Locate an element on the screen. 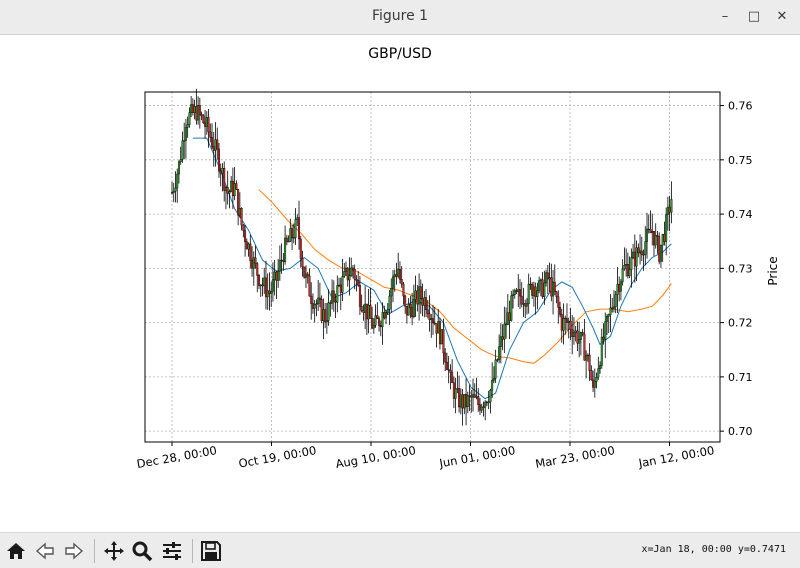 Image resolution: width=800 pixels, height=568 pixels. configure-subplots-icon is located at coordinates (172, 551).